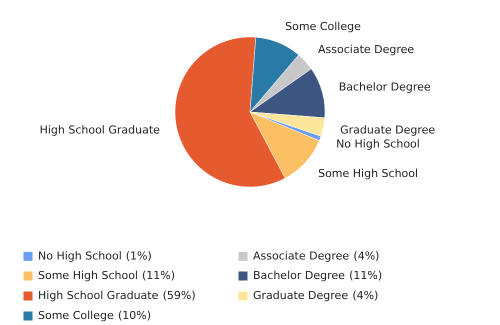 This screenshot has width=500, height=325. Describe the element at coordinates (378, 143) in the screenshot. I see `slice-label: No High School` at that location.